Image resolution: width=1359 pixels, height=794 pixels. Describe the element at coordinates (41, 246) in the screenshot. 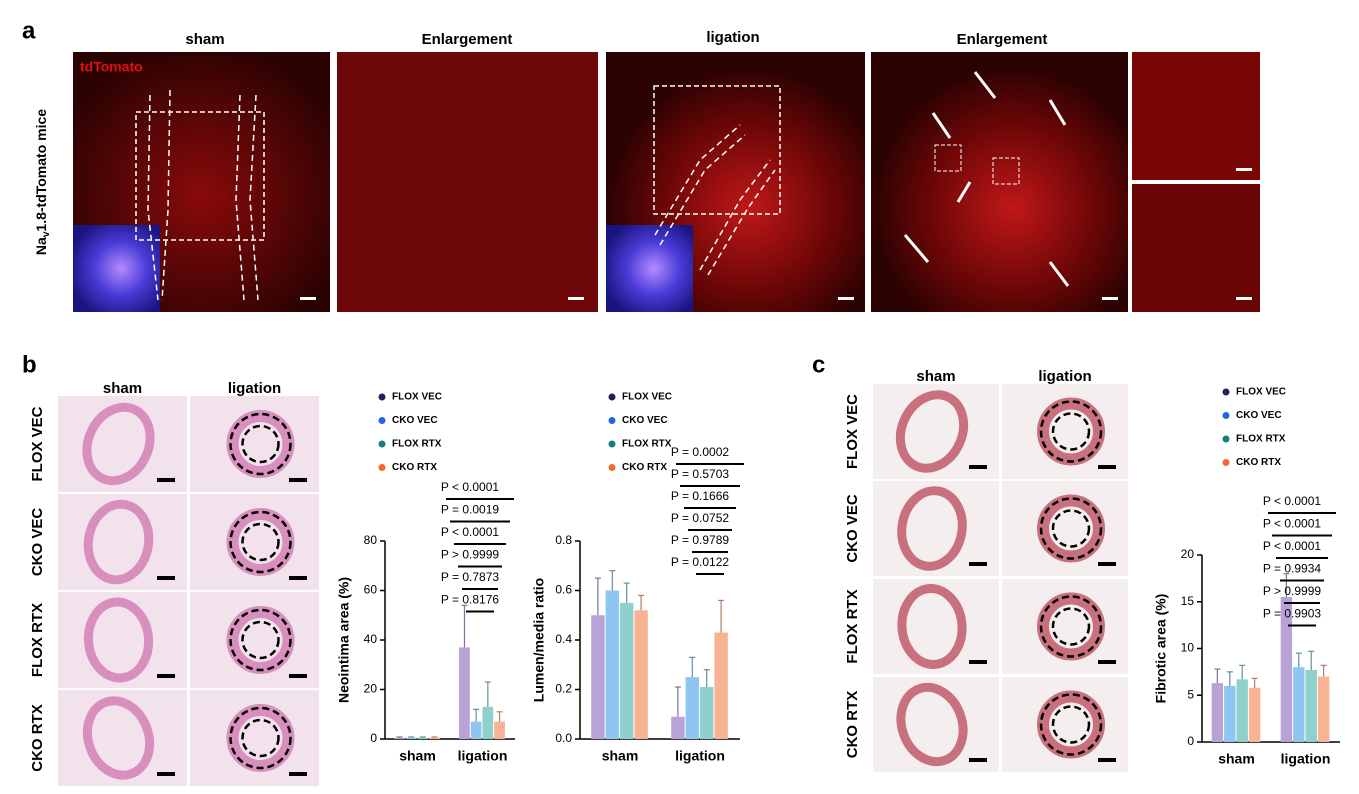

I see `side-label-part: Na` at that location.